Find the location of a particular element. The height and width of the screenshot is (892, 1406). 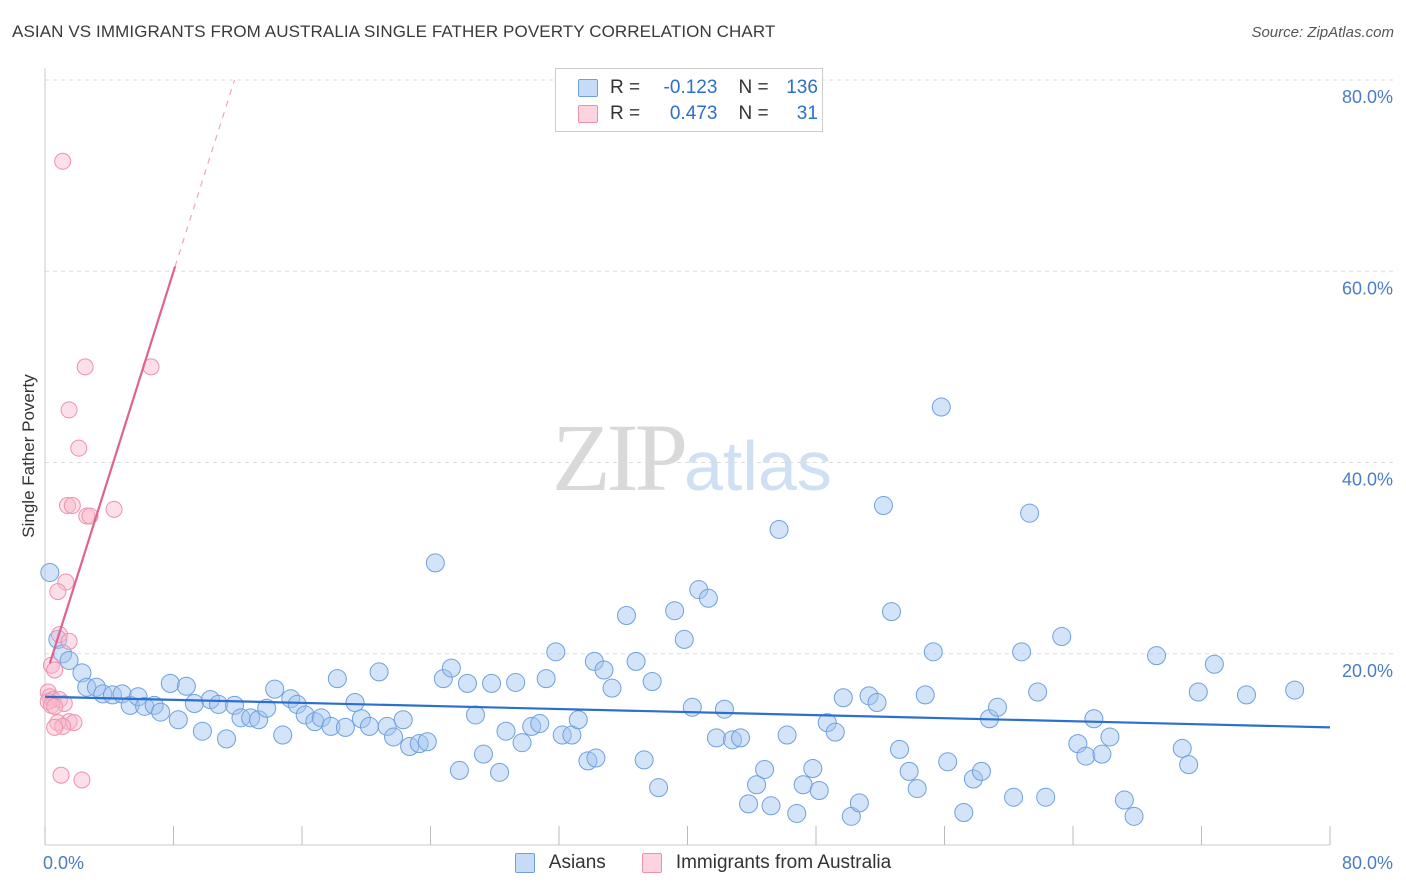

y-tick-label: 80.0% is located at coordinates (1367, 97).